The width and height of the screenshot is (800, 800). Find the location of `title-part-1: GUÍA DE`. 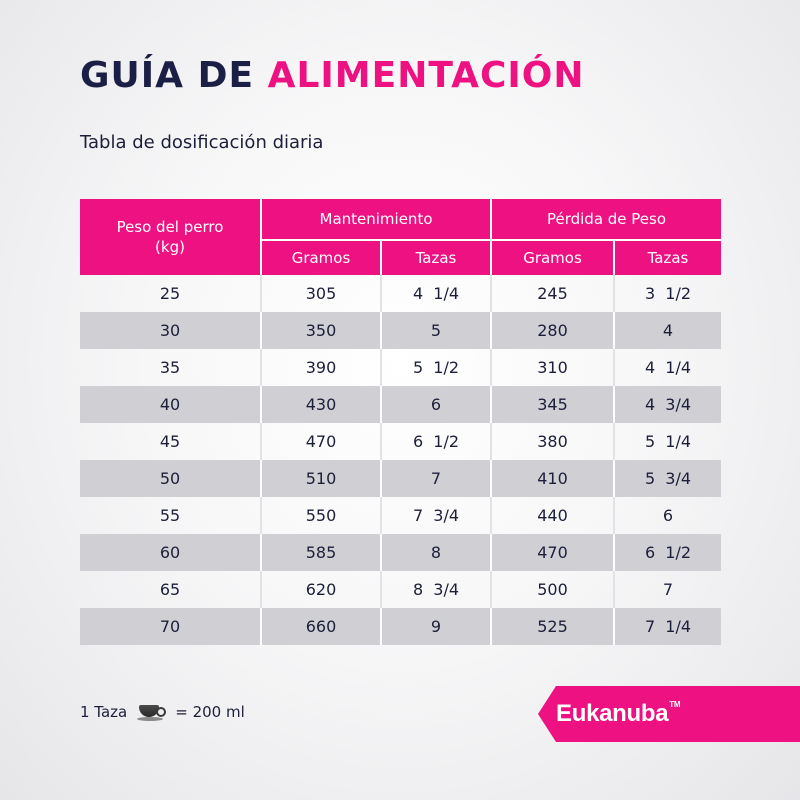

title-part-1: GUÍA DE is located at coordinates (167, 75).